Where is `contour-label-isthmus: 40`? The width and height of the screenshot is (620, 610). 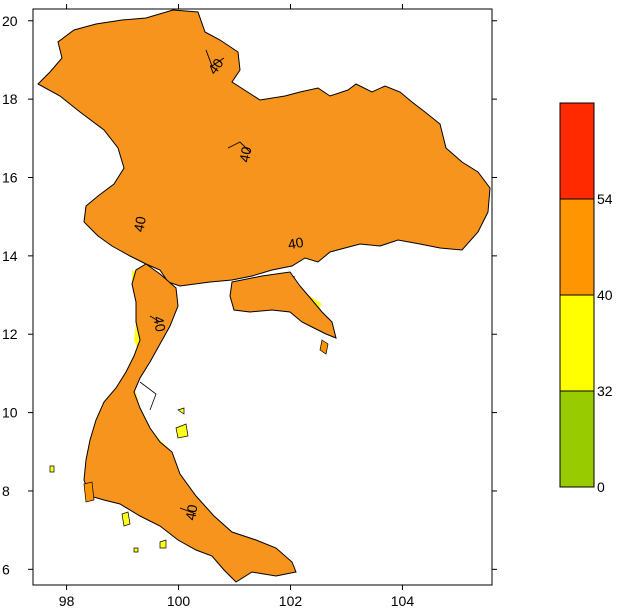 contour-label-isthmus: 40 is located at coordinates (159, 324).